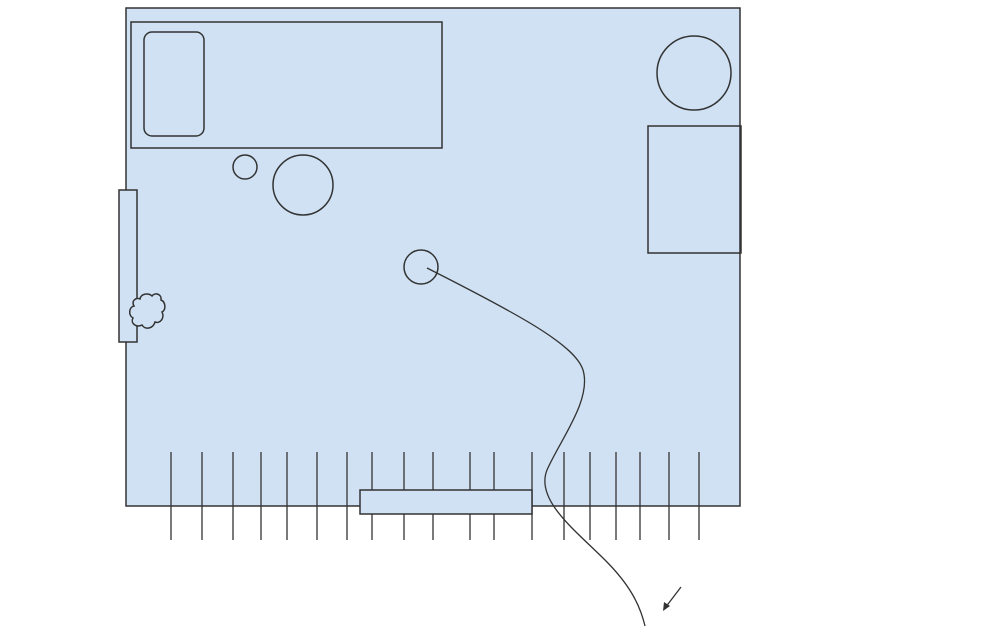 This screenshot has width=1000, height=639. I want to click on ceiling-lamp, so click(421, 267).